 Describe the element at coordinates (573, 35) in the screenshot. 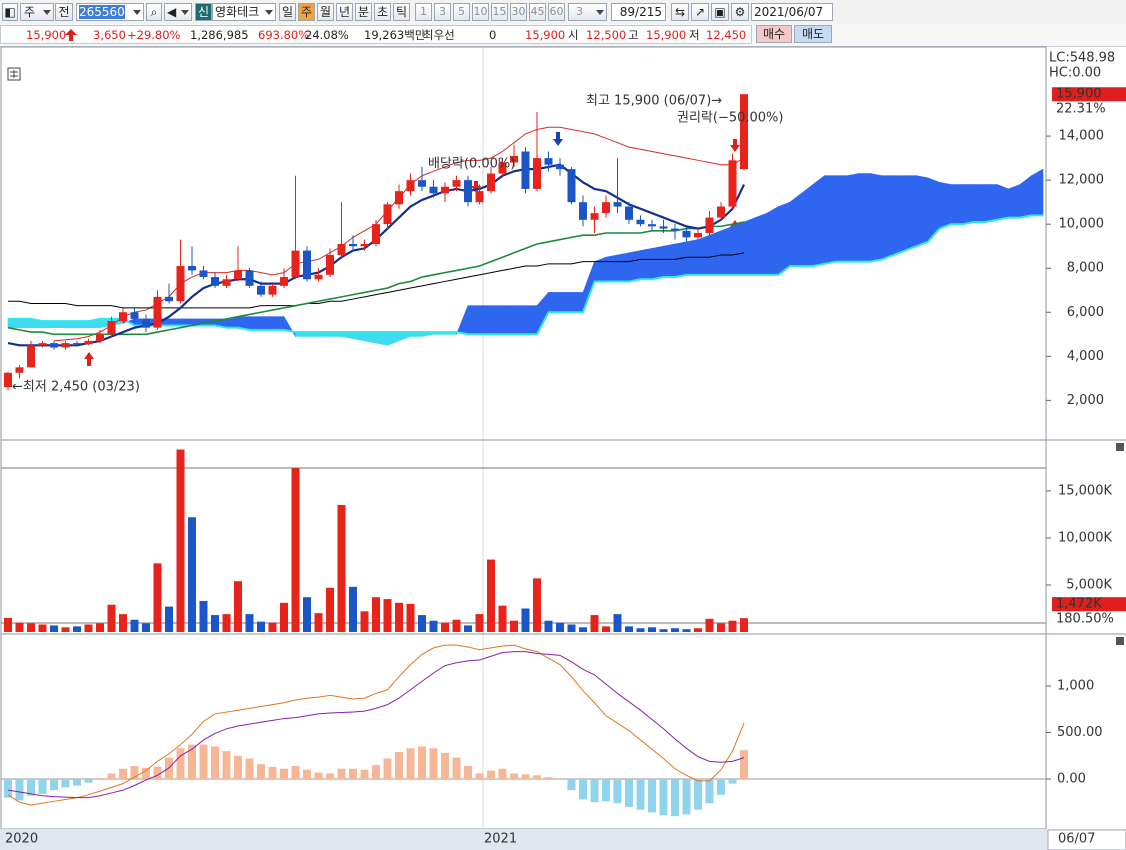

I see `open-label: 시` at that location.